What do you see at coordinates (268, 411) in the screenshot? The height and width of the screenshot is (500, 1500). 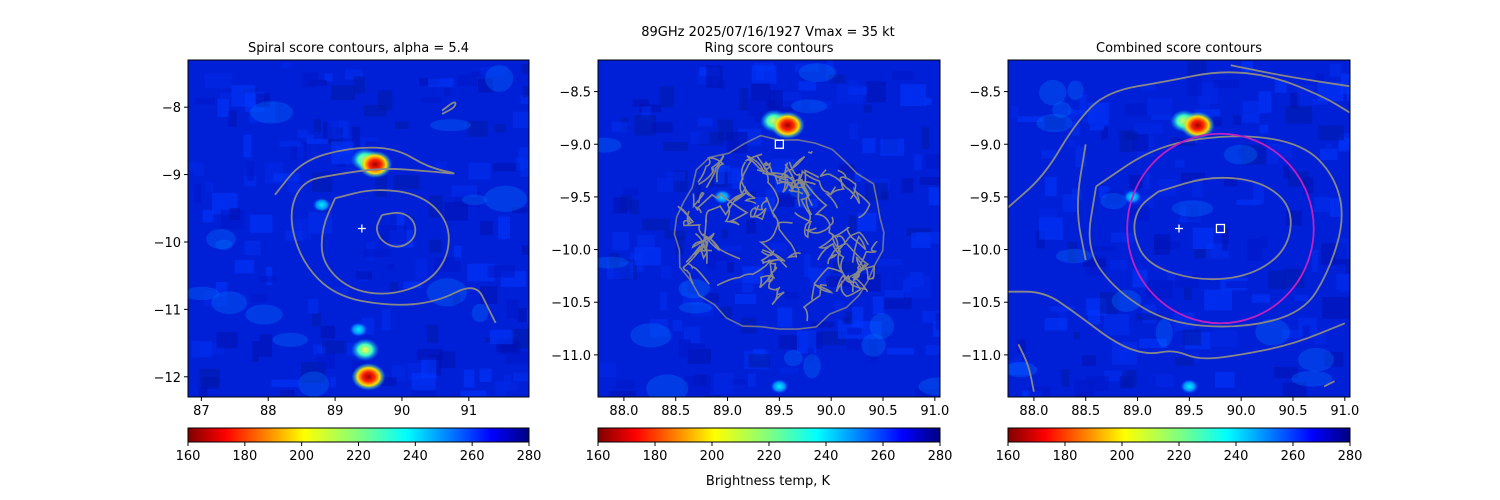 I see `x-tick-label: 88` at bounding box center [268, 411].